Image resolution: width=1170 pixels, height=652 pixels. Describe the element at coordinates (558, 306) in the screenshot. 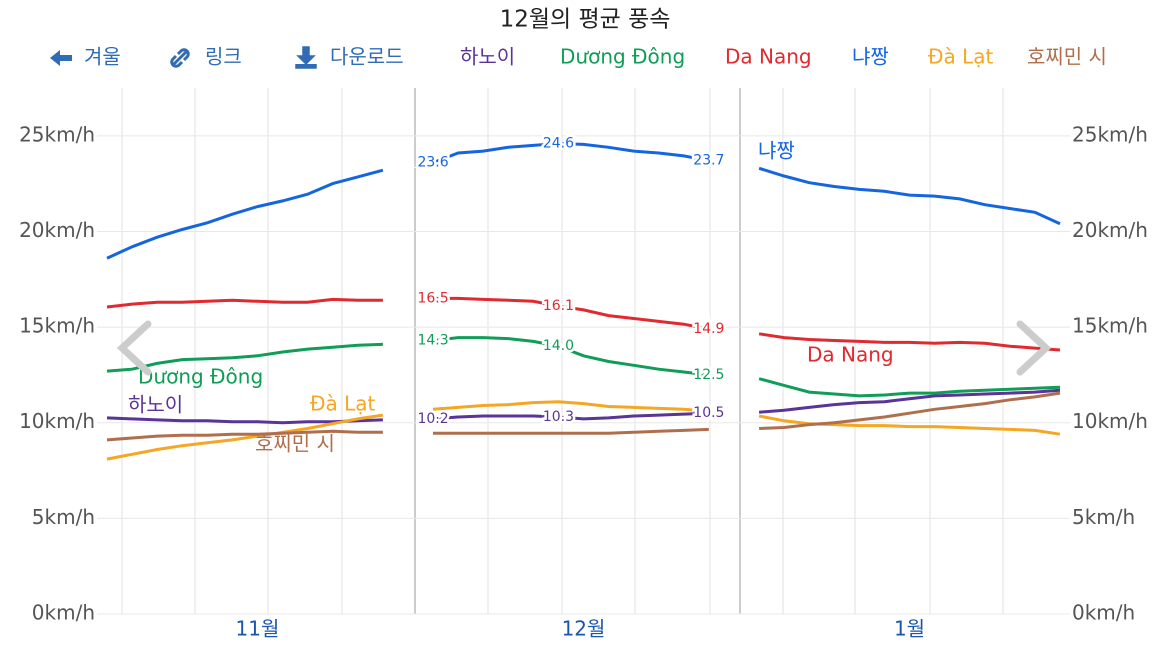

I see `data-label: 16.1` at that location.